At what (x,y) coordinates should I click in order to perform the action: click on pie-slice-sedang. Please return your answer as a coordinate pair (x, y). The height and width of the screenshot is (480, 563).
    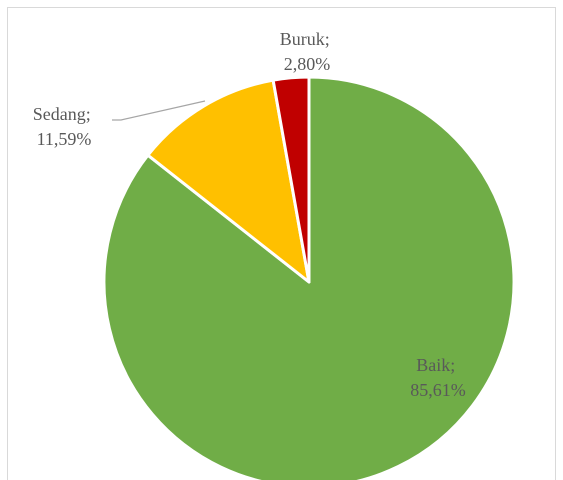
    Looking at the image, I should click on (228, 181).